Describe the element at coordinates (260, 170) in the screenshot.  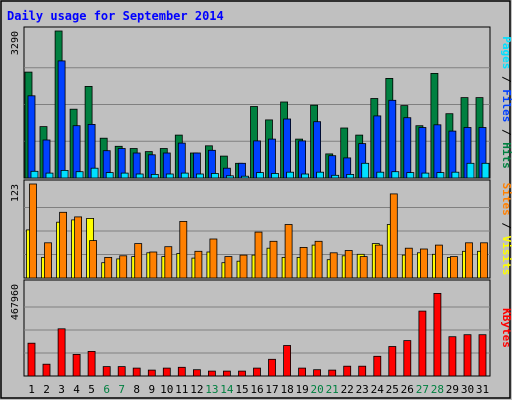
I see `series-pages` at that location.